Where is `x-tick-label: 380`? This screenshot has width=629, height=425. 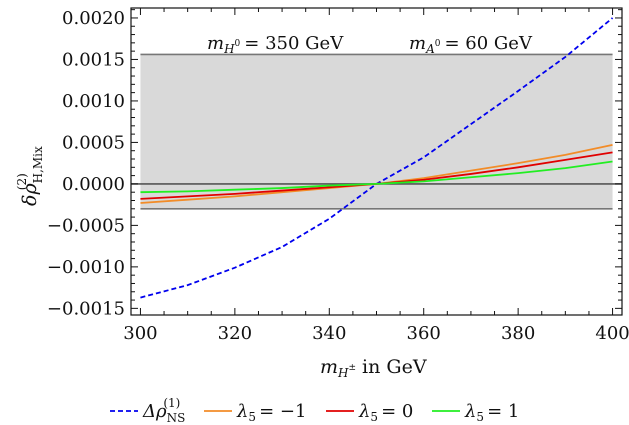
x-tick-label: 380 is located at coordinates (518, 333).